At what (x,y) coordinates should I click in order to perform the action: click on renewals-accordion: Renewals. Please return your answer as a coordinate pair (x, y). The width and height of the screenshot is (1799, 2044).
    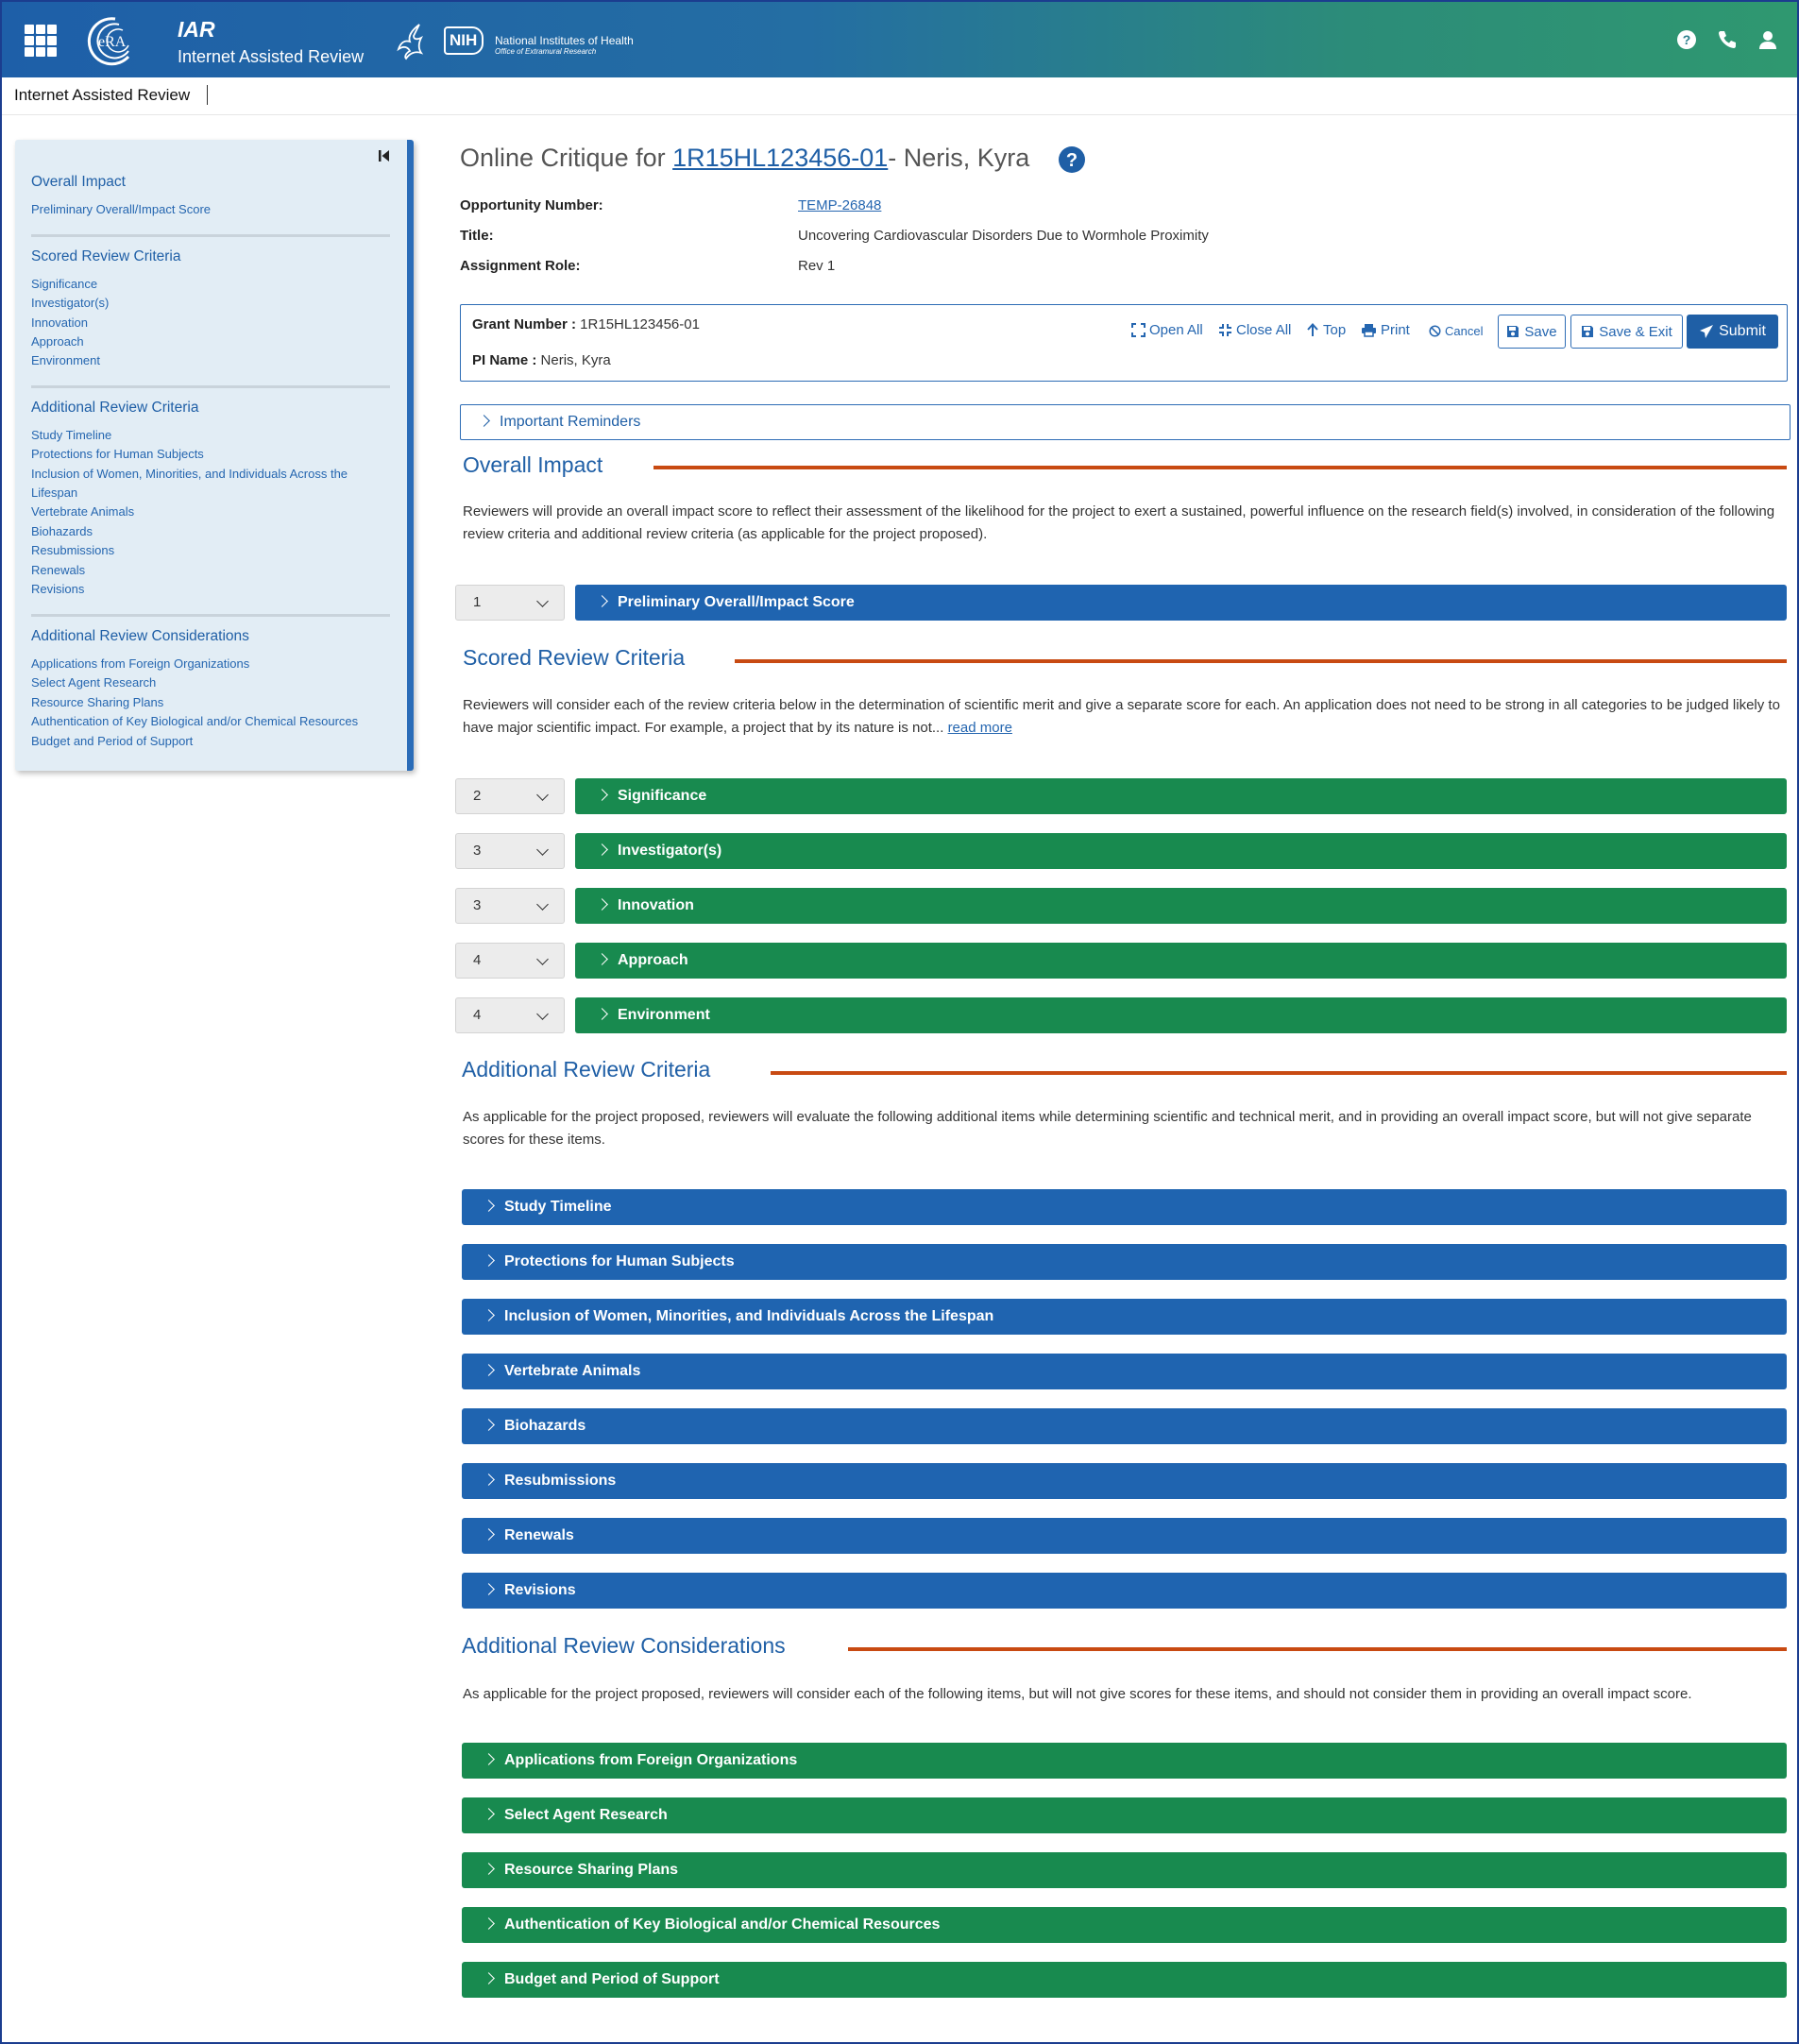
    Looking at the image, I should click on (1124, 1536).